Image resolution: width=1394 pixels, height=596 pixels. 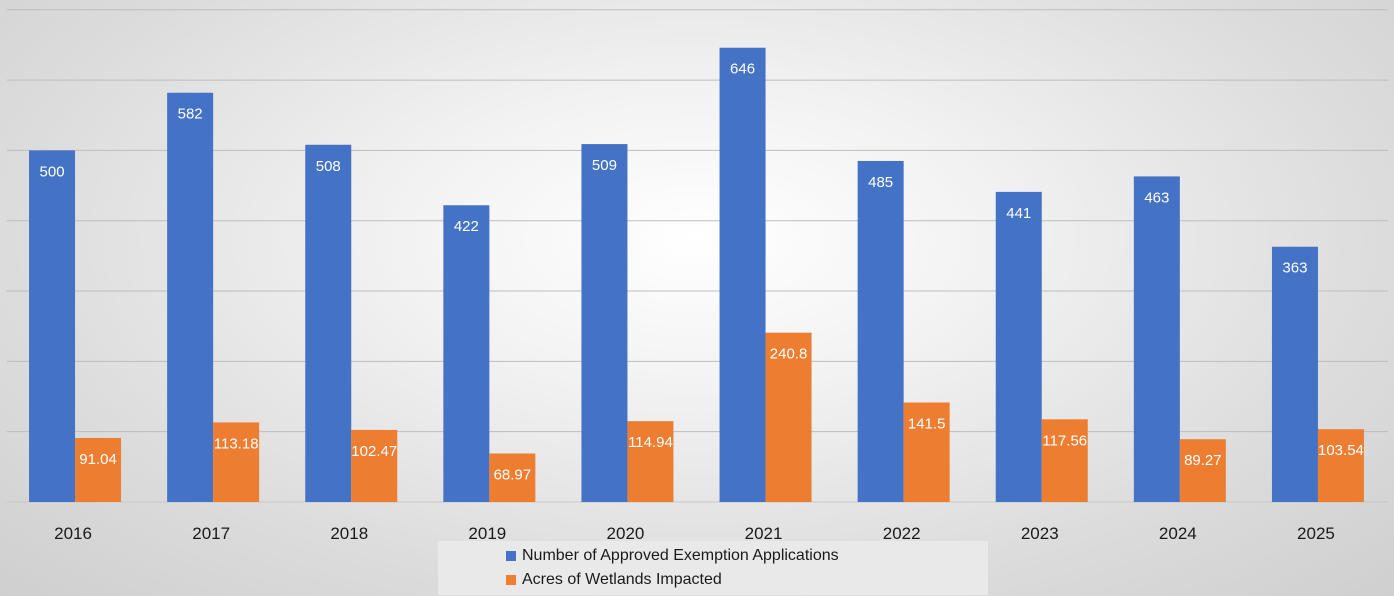 I want to click on data-label-acres-2021: 240.8, so click(x=789, y=354).